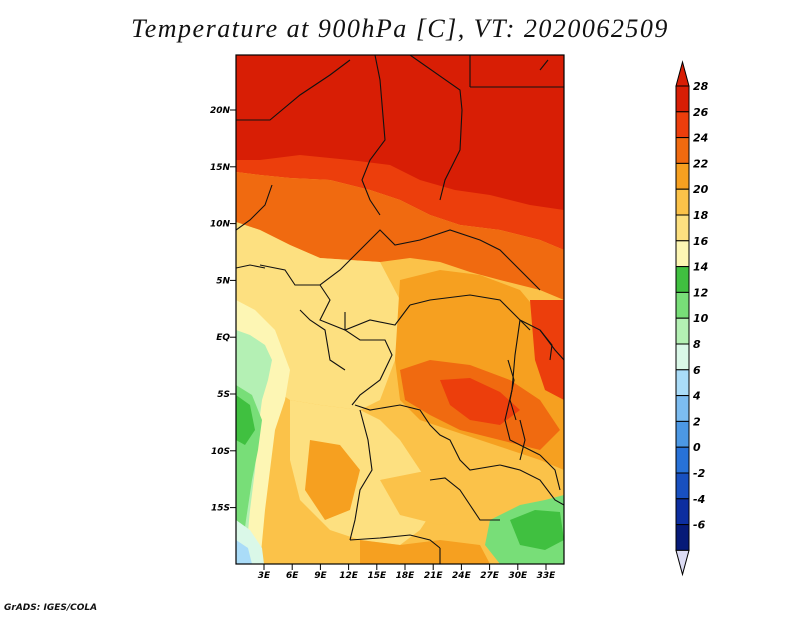 This screenshot has height=618, width=800. I want to click on colorbar-label: 2, so click(697, 421).